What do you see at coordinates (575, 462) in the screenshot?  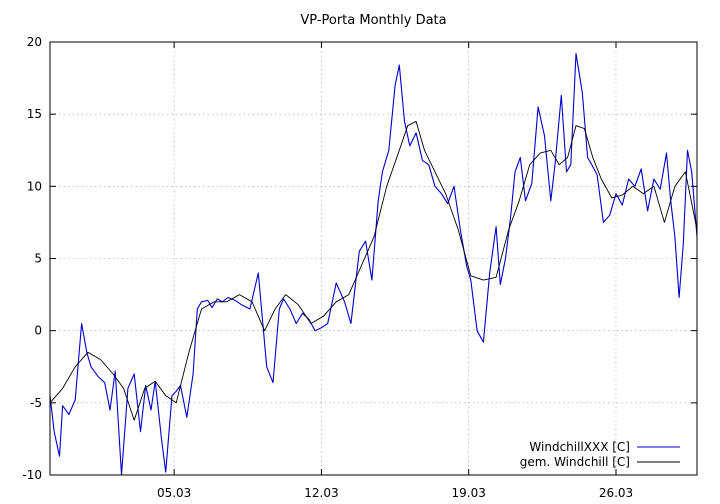 I see `legend-label: gem. Windchill [C]` at bounding box center [575, 462].